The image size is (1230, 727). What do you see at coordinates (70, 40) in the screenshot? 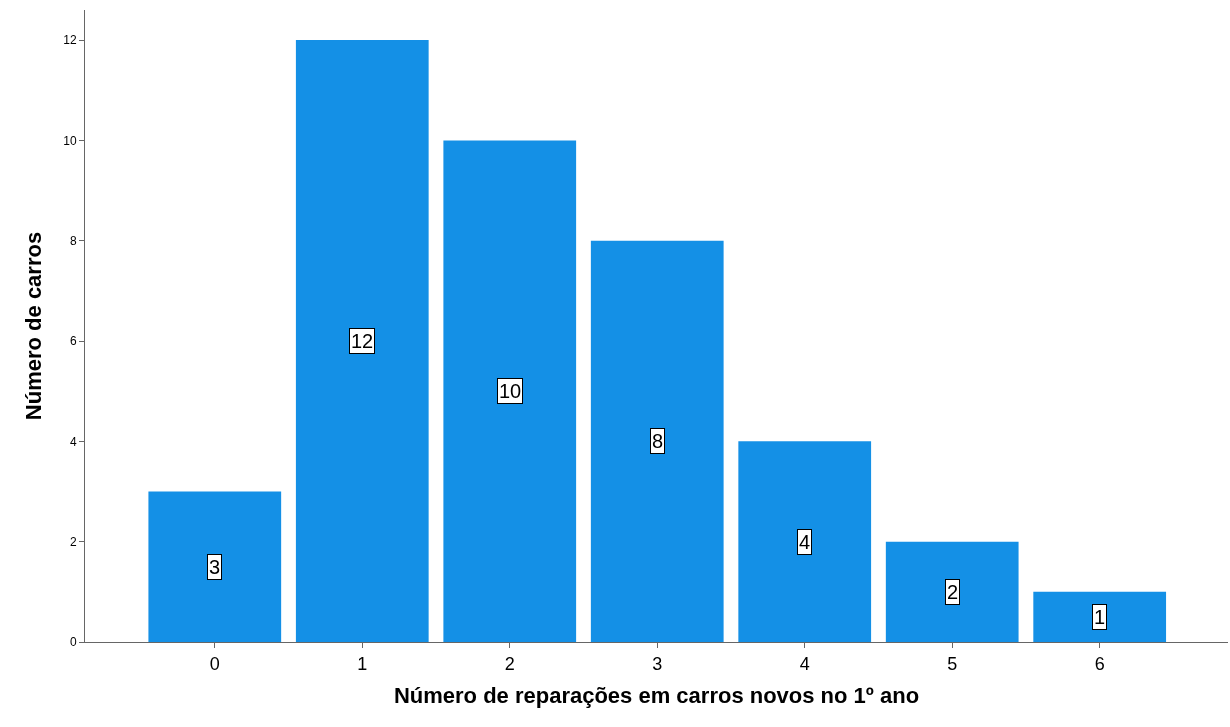
I see `y-tick-label: 12` at bounding box center [70, 40].